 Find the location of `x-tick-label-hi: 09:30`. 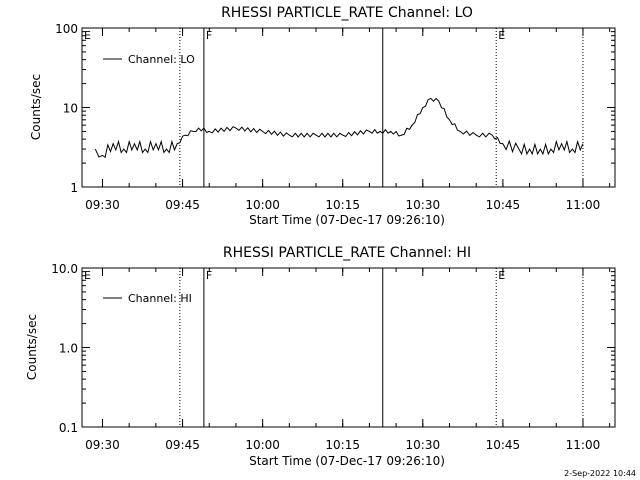

x-tick-label-hi: 09:30 is located at coordinates (102, 445).